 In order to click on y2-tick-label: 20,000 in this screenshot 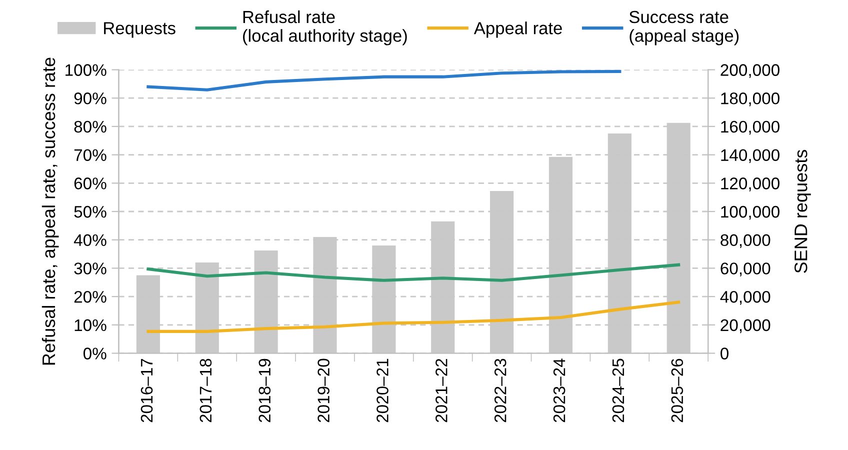, I will do `click(745, 326)`.